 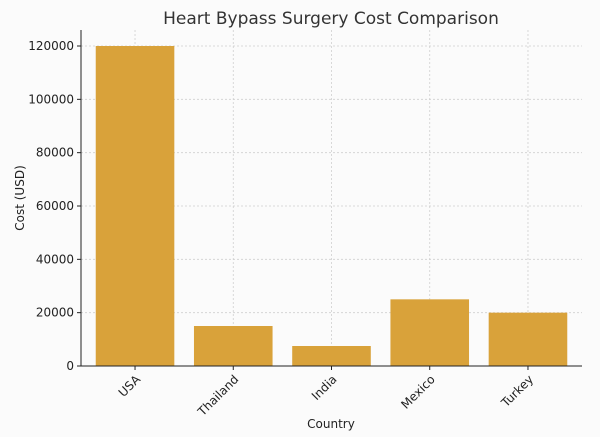 What do you see at coordinates (233, 346) in the screenshot?
I see `bar-thailand` at bounding box center [233, 346].